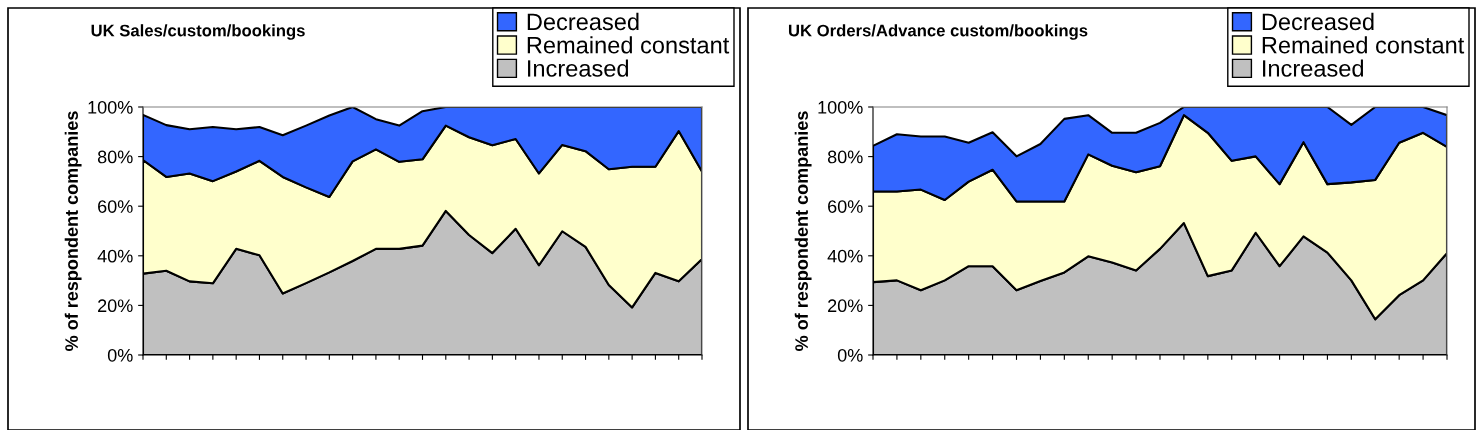  What do you see at coordinates (938, 32) in the screenshot?
I see `chart-title: UK Orders/Advance custom/bookings` at bounding box center [938, 32].